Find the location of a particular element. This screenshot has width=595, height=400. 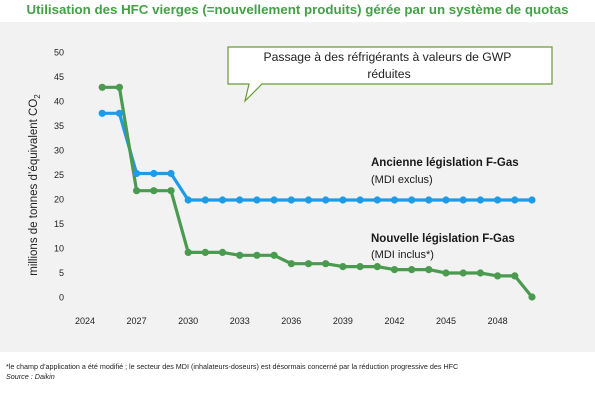

x-tick-label: 2027 is located at coordinates (137, 321).